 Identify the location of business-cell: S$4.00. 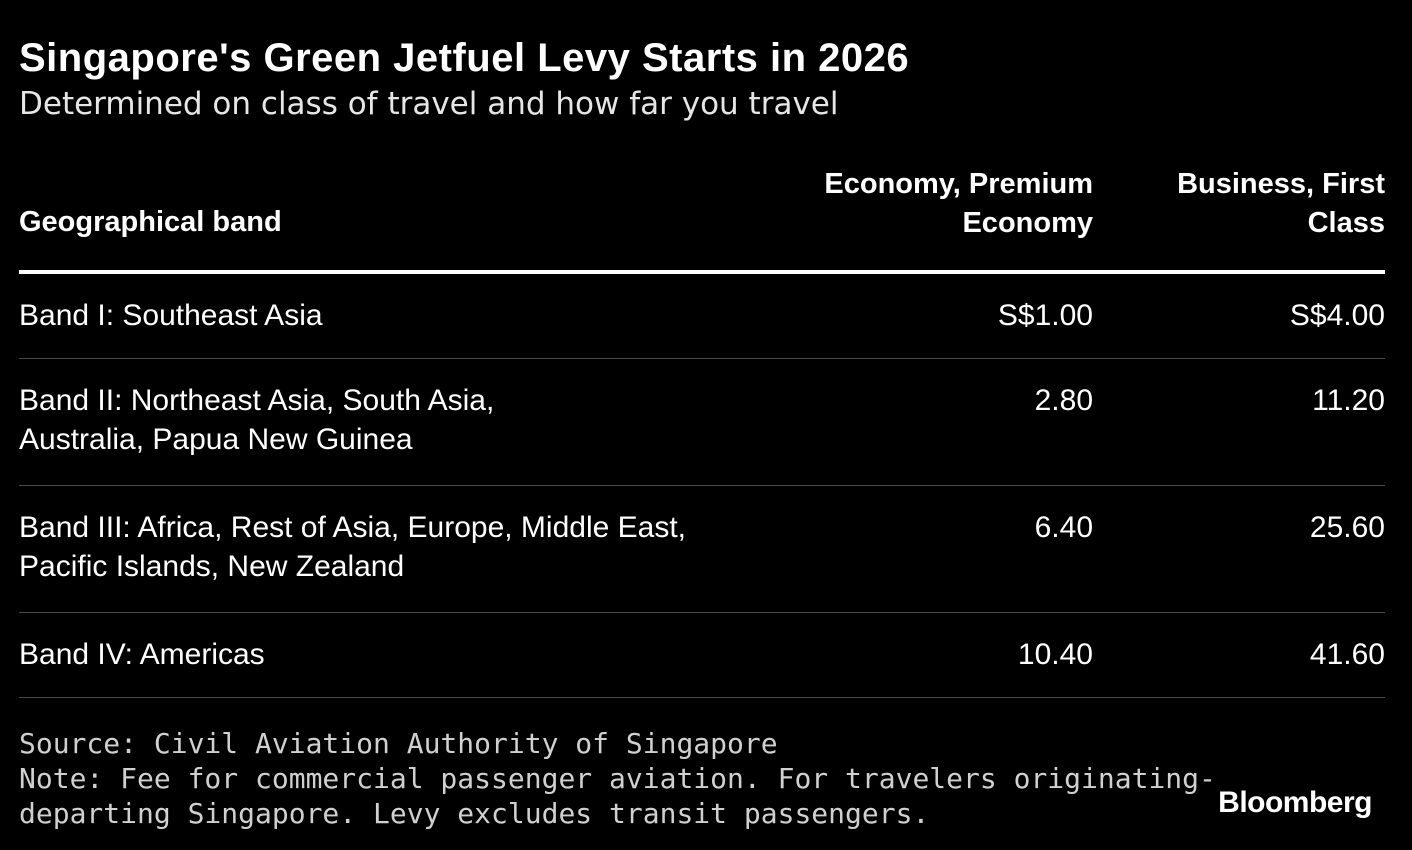
(1337, 315).